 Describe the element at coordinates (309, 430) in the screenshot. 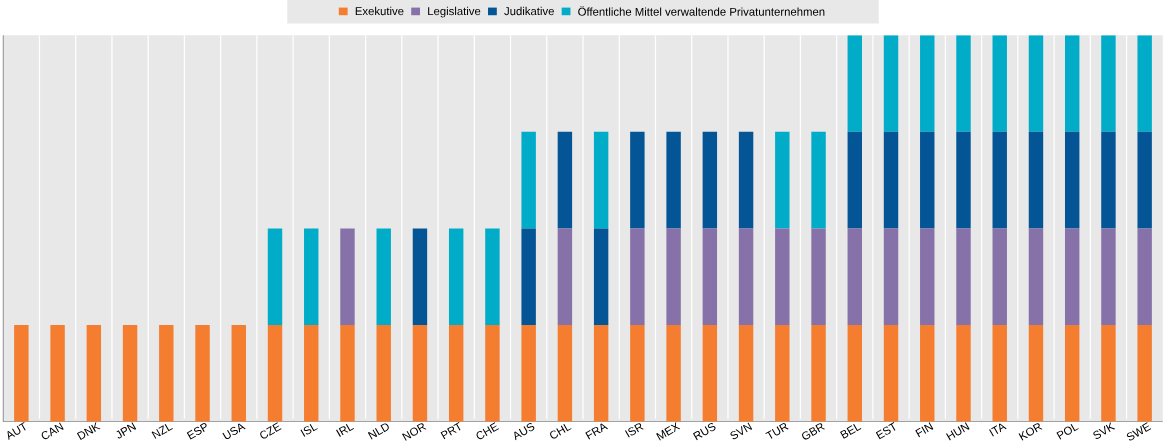

I see `x-tick-label: ISL` at that location.